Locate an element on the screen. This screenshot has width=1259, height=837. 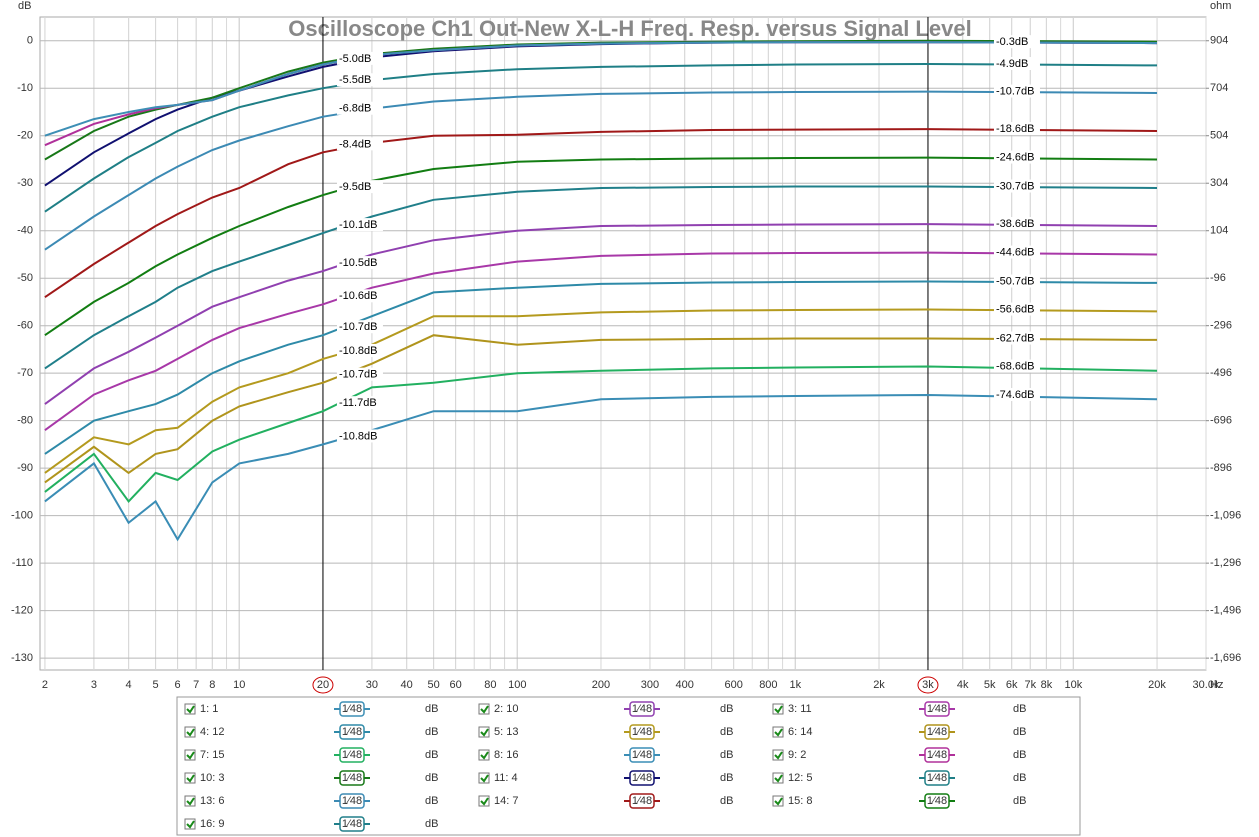
x-tick-label: 2k is located at coordinates (879, 685).